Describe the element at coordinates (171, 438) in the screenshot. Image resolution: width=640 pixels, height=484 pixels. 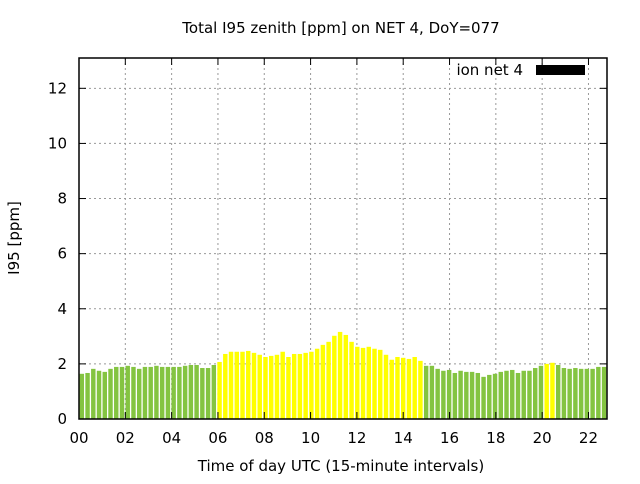
I see `x-tick-label: 04` at that location.